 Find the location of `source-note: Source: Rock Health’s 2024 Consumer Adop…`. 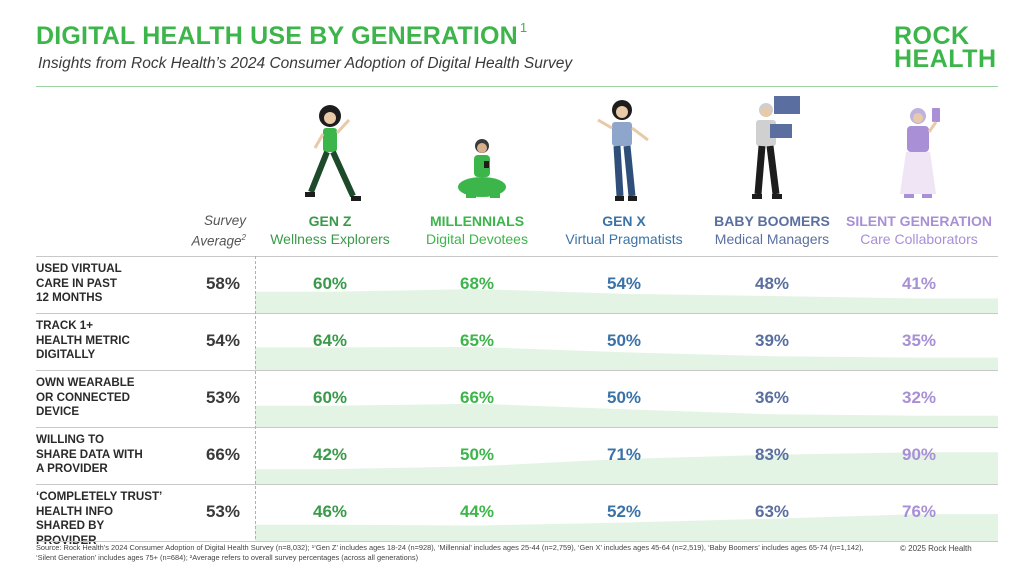

source-note: Source: Rock Health’s 2024 Consumer Adop… is located at coordinates (450, 552).